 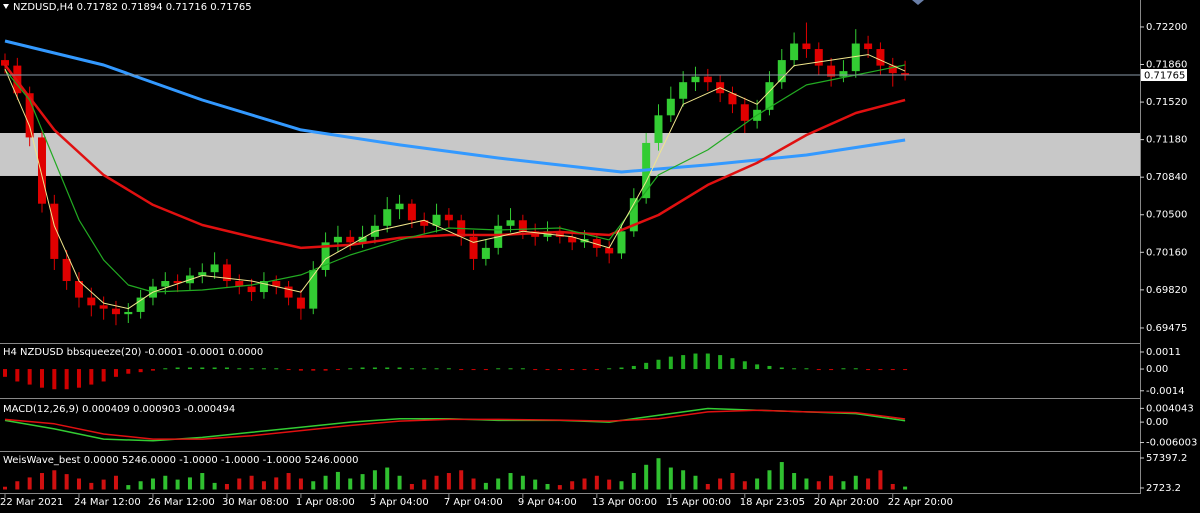 What do you see at coordinates (1166, 215) in the screenshot?
I see `y-tick-label: 0.70500` at bounding box center [1166, 215].